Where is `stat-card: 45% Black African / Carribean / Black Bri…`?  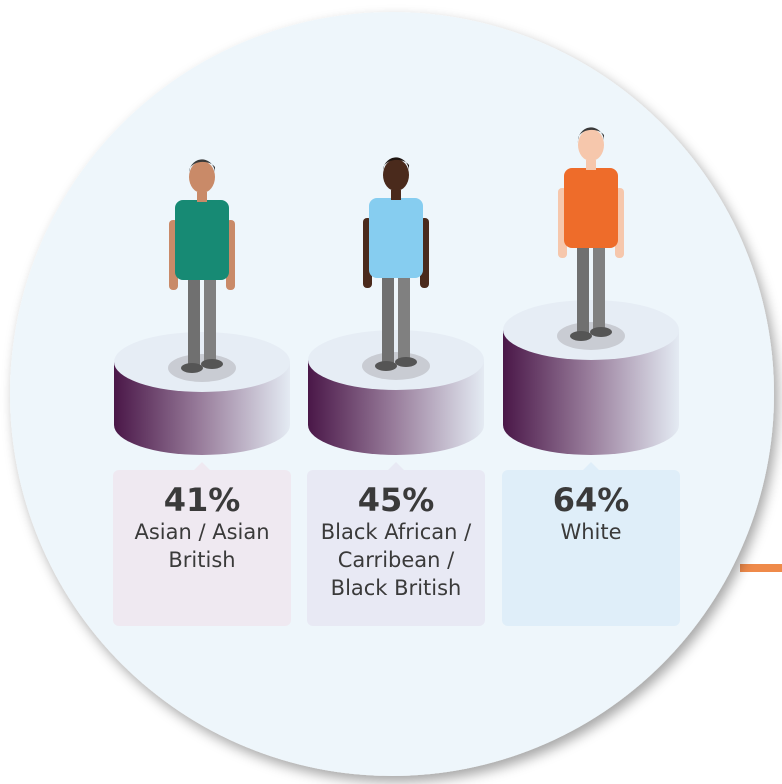
stat-card: 45% Black African / Carribean / Black Bri… is located at coordinates (396, 544).